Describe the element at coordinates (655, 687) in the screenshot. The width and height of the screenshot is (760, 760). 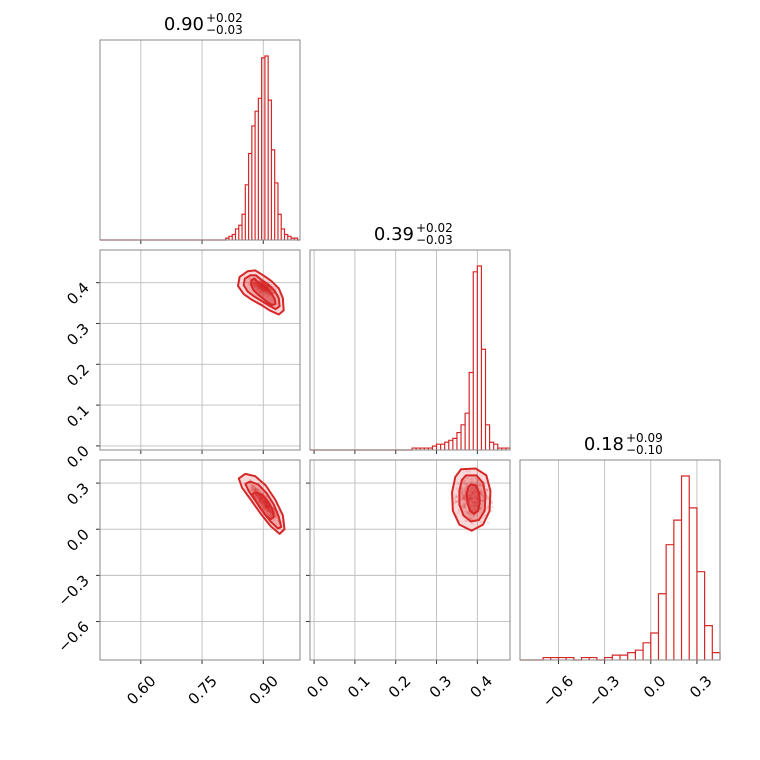
I see `x_bottom_p3-label-2: 0.0` at that location.